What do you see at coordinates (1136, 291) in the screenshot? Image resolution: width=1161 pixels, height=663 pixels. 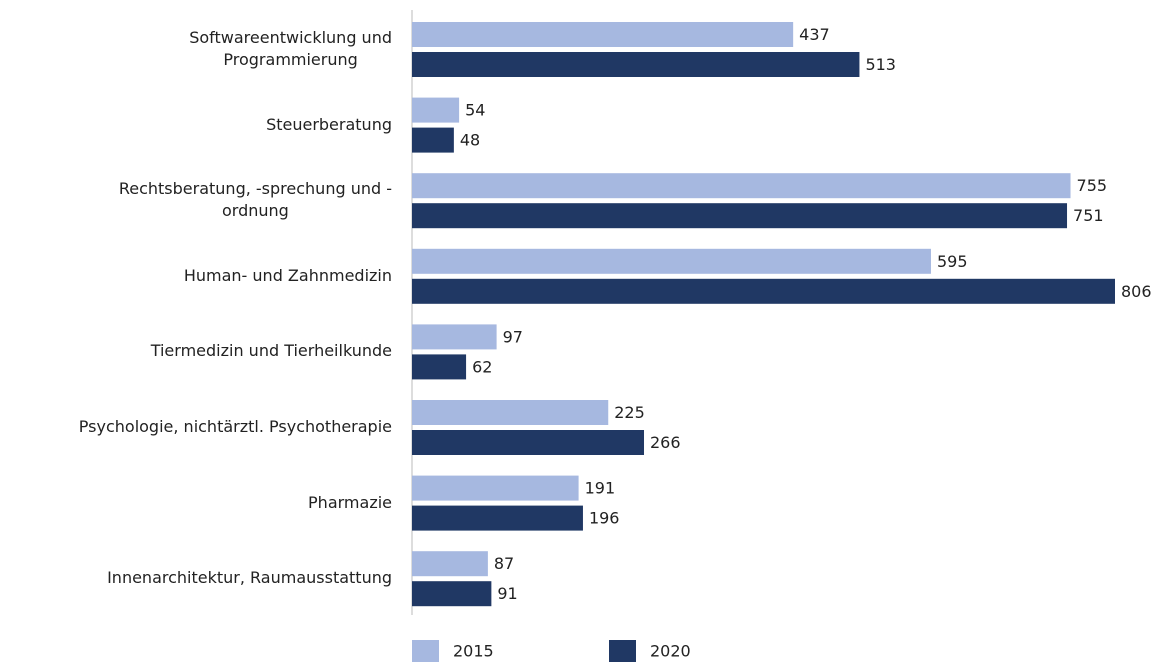 I see `value-label: 806` at bounding box center [1136, 291].